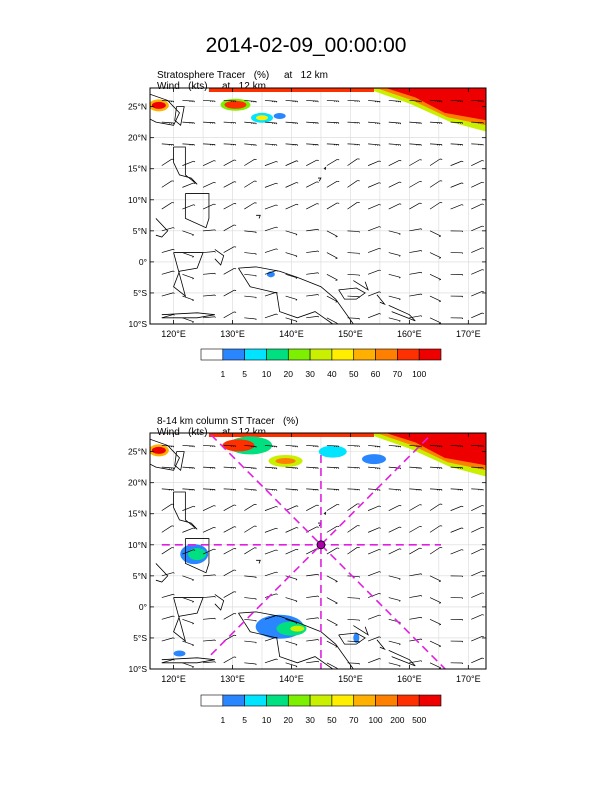 The image size is (612, 792). What do you see at coordinates (173, 334) in the screenshot?
I see `x-tick-label: 120°E` at bounding box center [173, 334].